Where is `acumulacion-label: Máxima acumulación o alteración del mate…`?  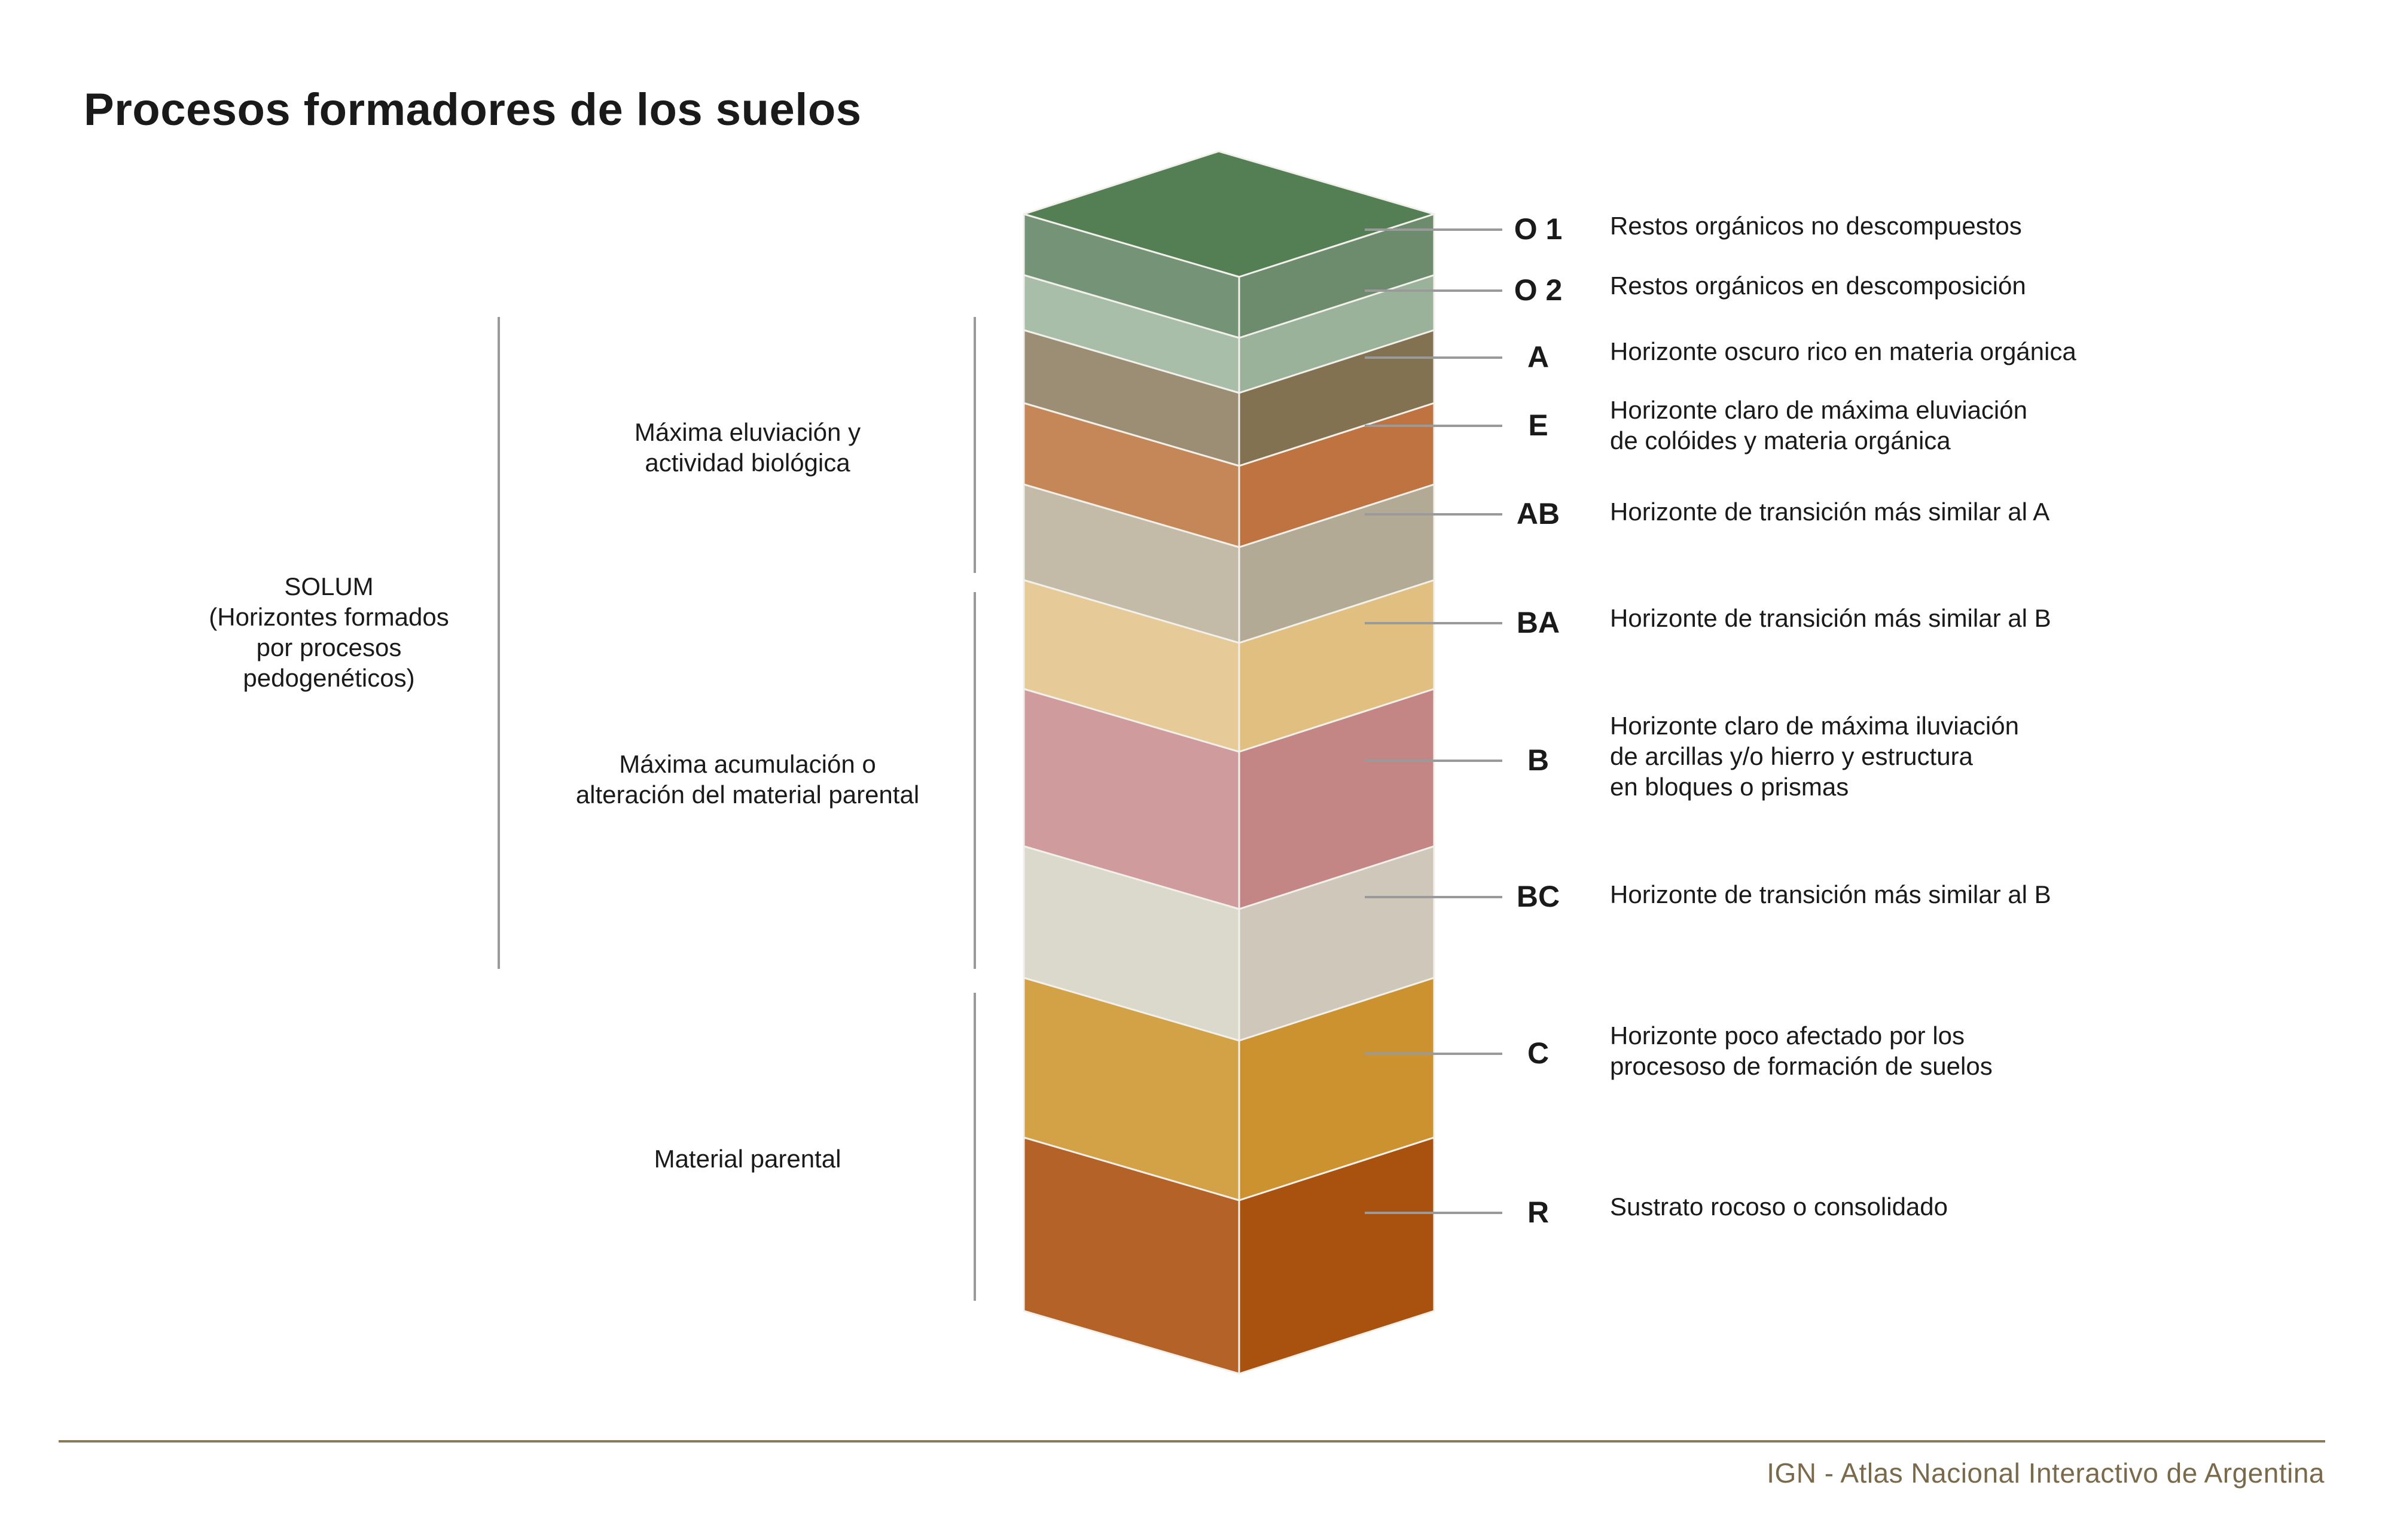 acumulacion-label: Máxima acumulación o alteración del mate… is located at coordinates (747, 779).